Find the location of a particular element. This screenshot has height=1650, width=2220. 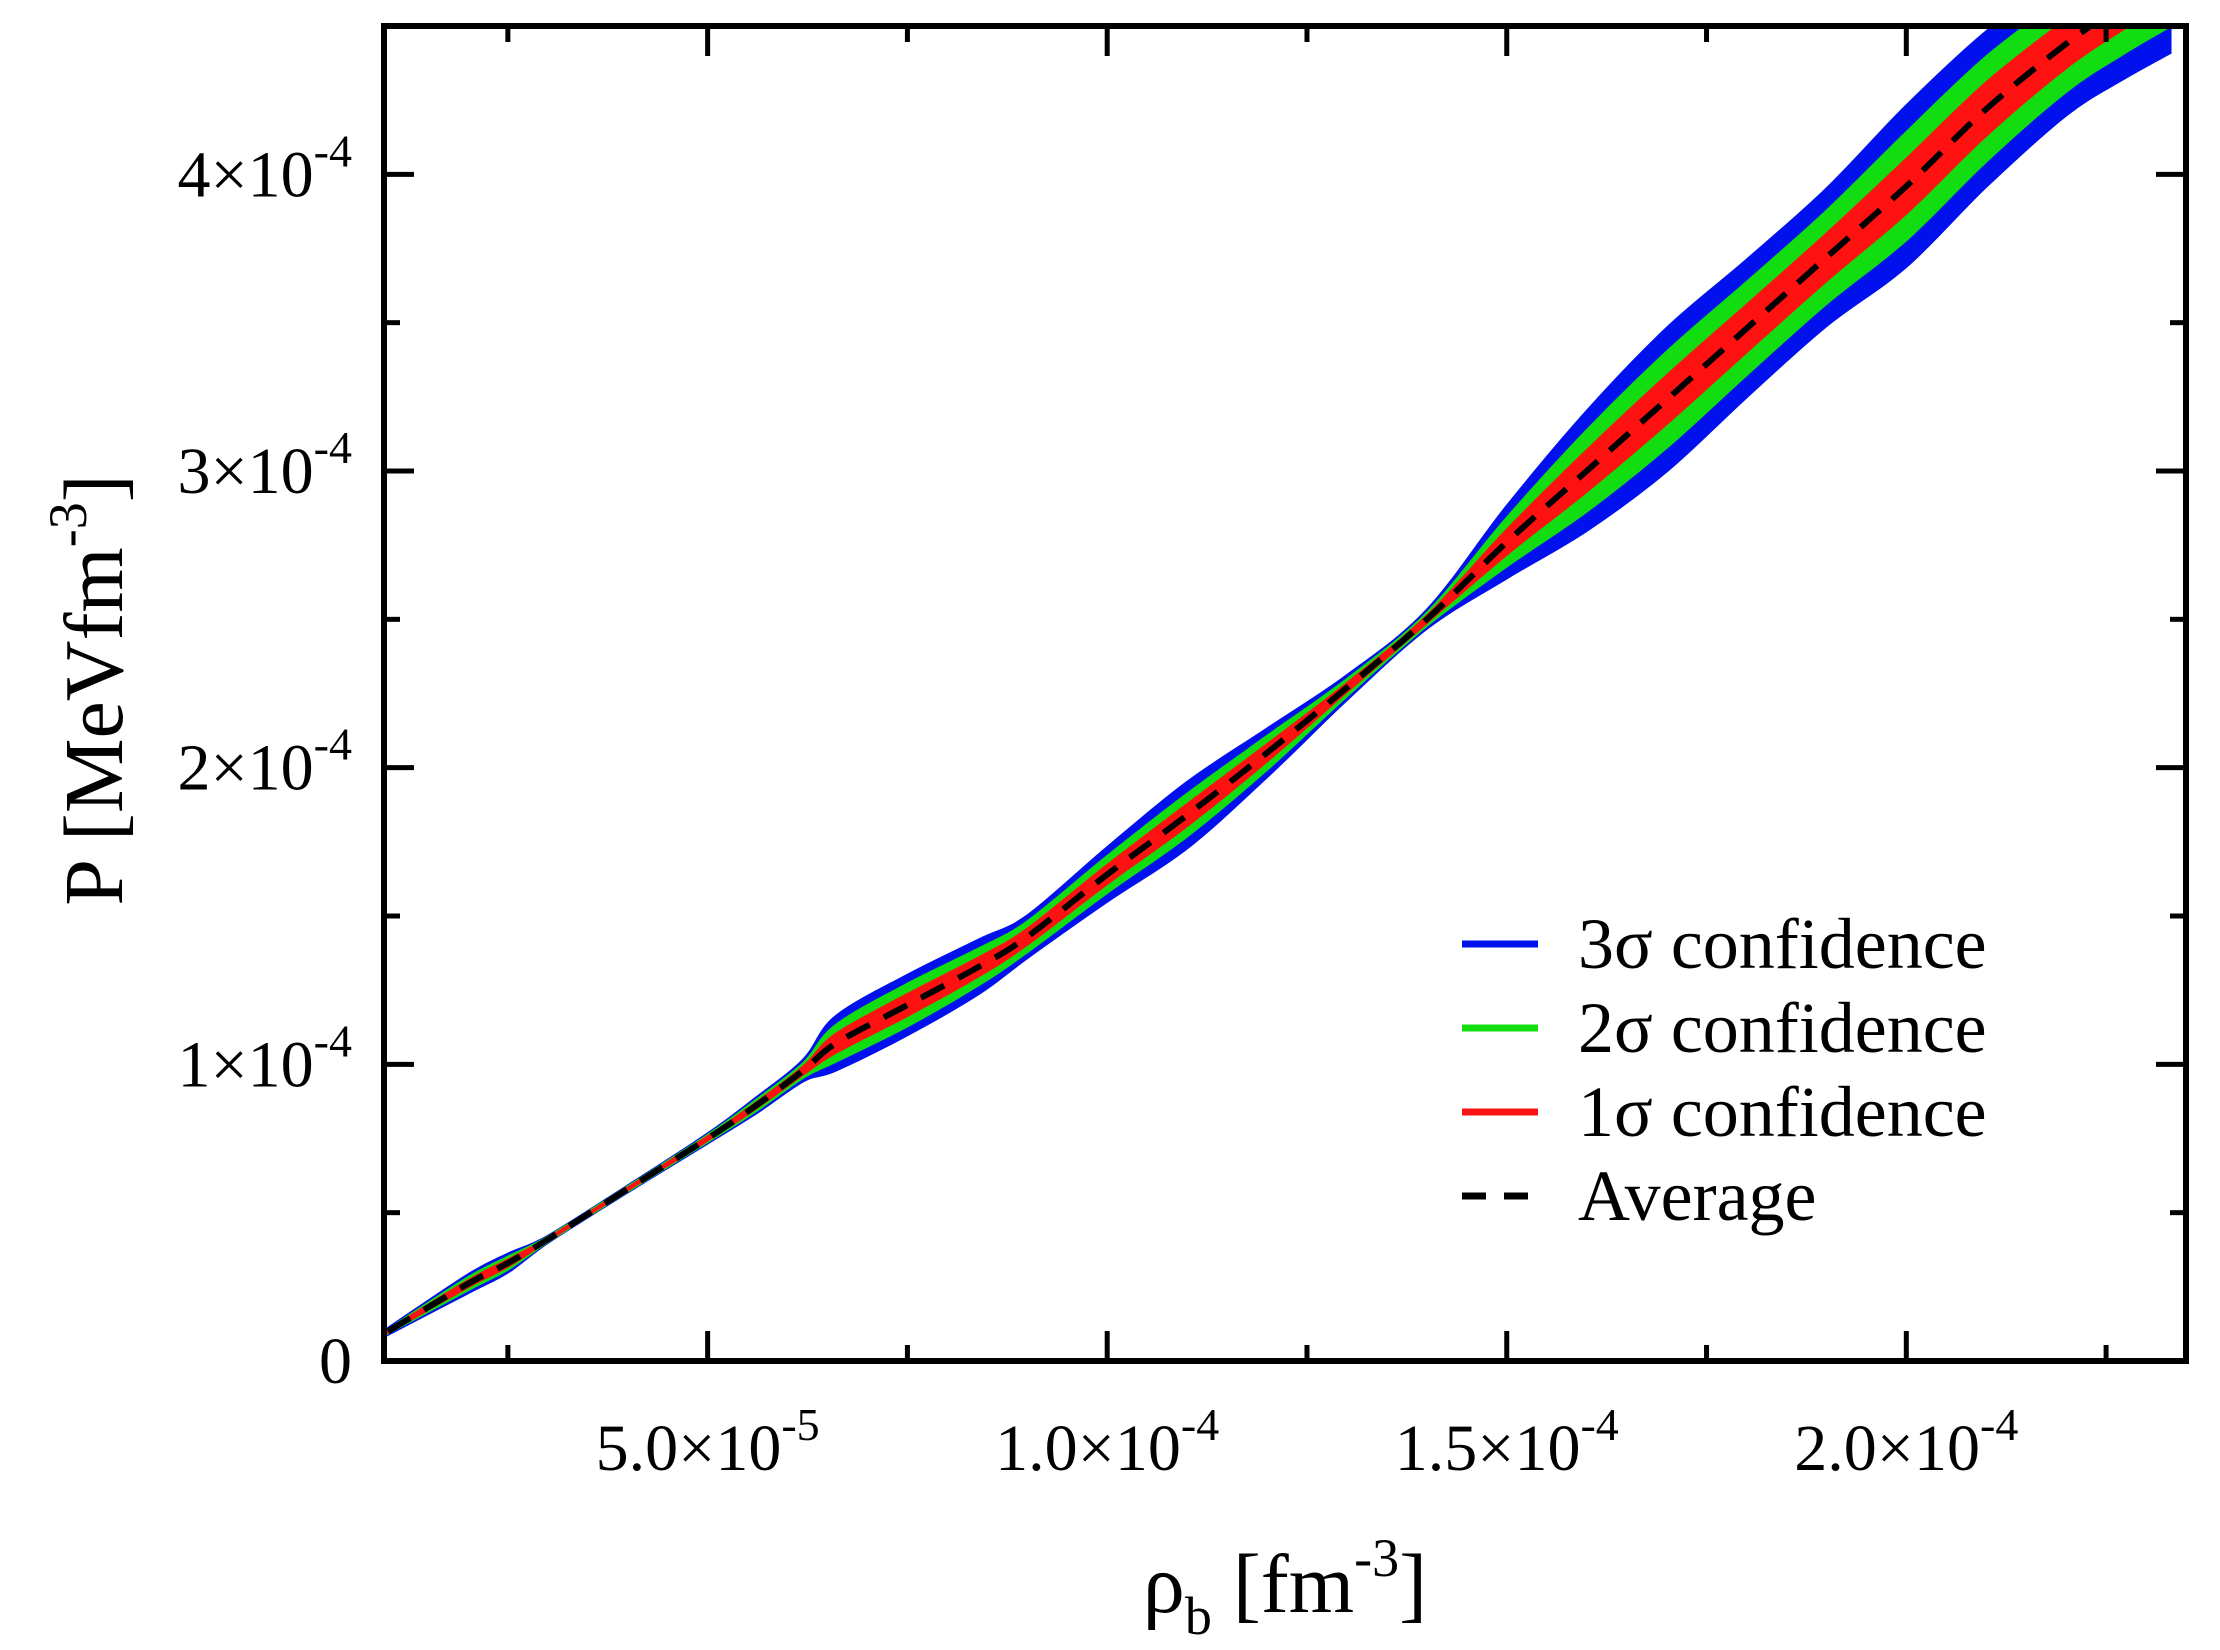

y-tick-label: 1×10⁻⁴ is located at coordinates (264, 1058).